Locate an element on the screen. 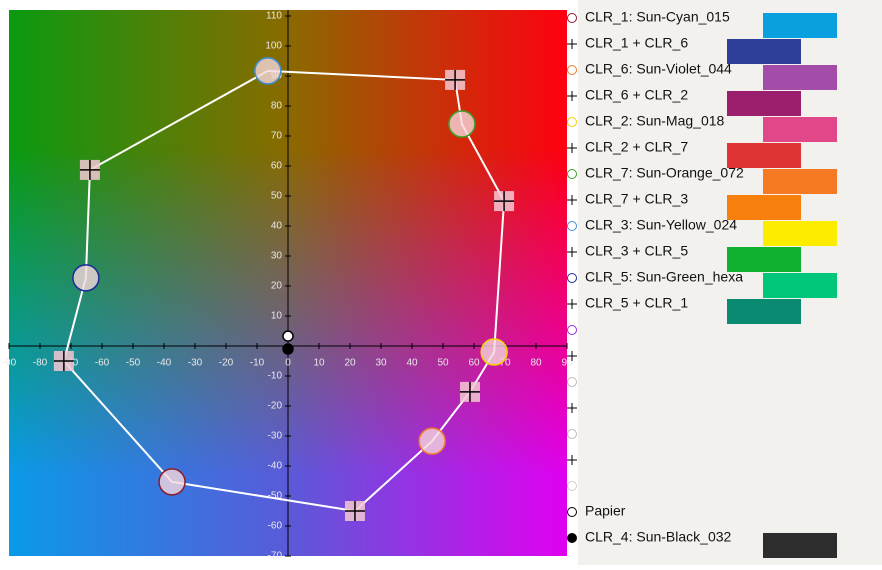 The width and height of the screenshot is (882, 570). x-tick-label: -60 is located at coordinates (102, 363).